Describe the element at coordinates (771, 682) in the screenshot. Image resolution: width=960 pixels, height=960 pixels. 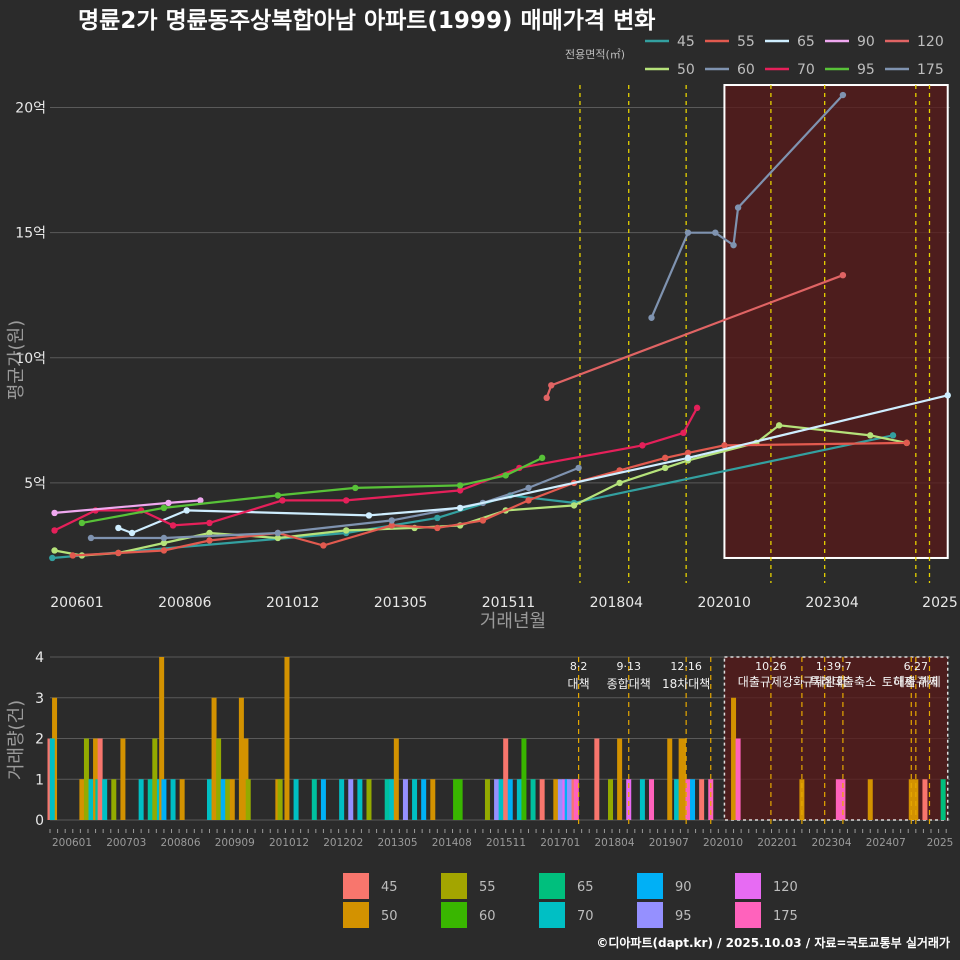
I see `policy-label: 대출규제강화` at that location.